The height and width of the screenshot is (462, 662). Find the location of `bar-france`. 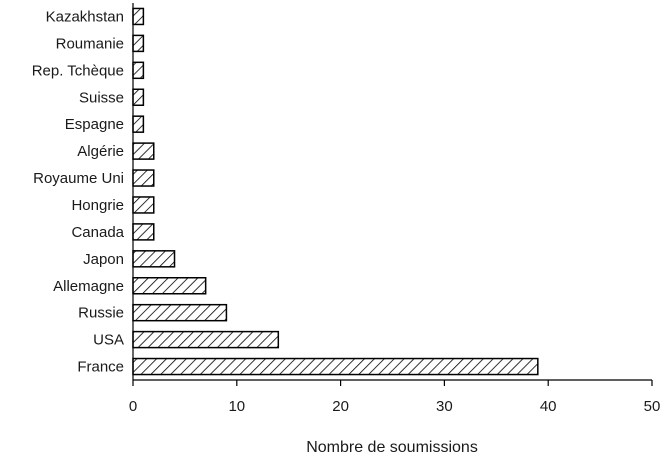

bar-france is located at coordinates (335, 366).